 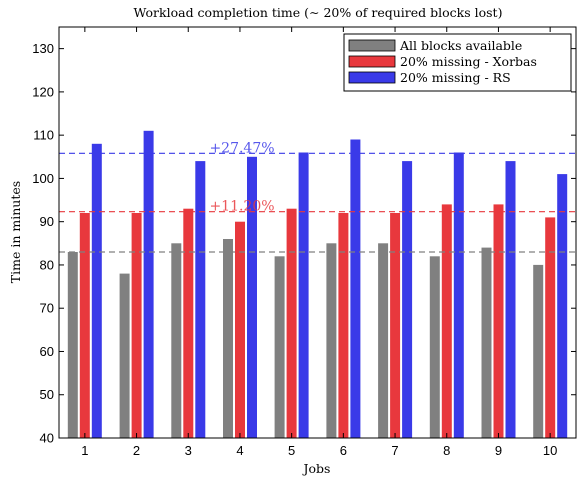 What do you see at coordinates (15, 232) in the screenshot?
I see `y-axis-label: Time in minutes` at bounding box center [15, 232].